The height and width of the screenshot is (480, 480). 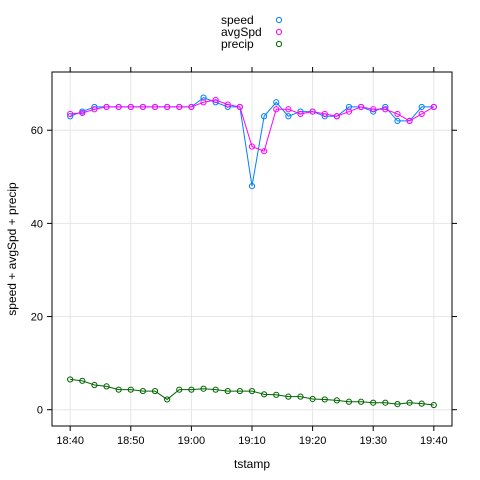 What do you see at coordinates (278, 31) in the screenshot?
I see `legend-marker-avgSpd` at bounding box center [278, 31].